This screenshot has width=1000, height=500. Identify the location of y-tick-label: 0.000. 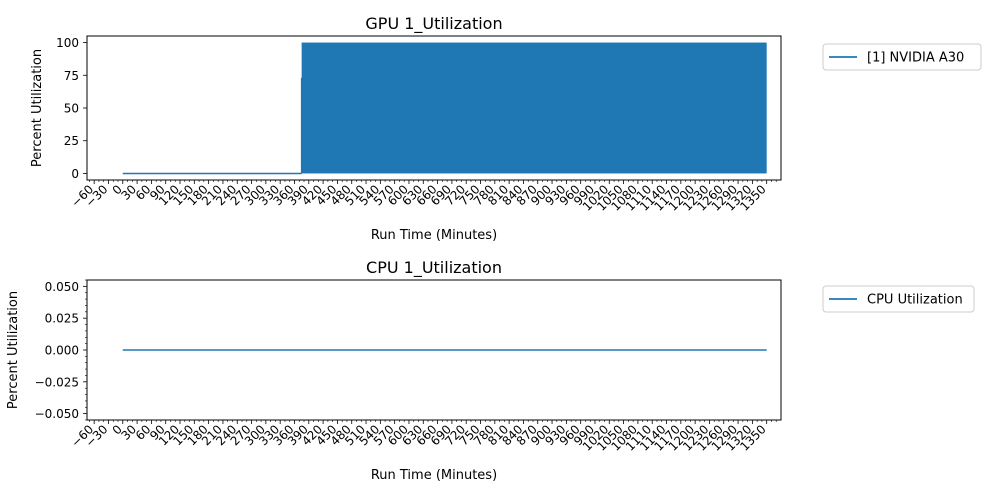
(62, 351).